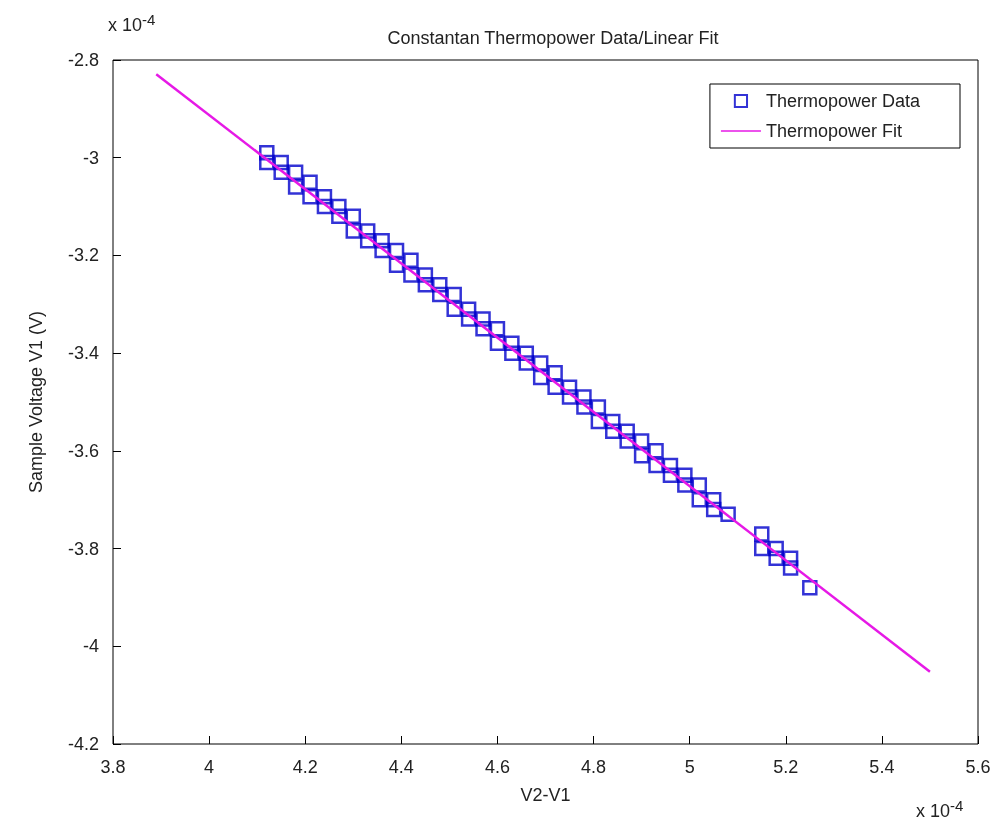 The image size is (1002, 828). What do you see at coordinates (113, 767) in the screenshot?
I see `x-tick-label: 3.8` at bounding box center [113, 767].